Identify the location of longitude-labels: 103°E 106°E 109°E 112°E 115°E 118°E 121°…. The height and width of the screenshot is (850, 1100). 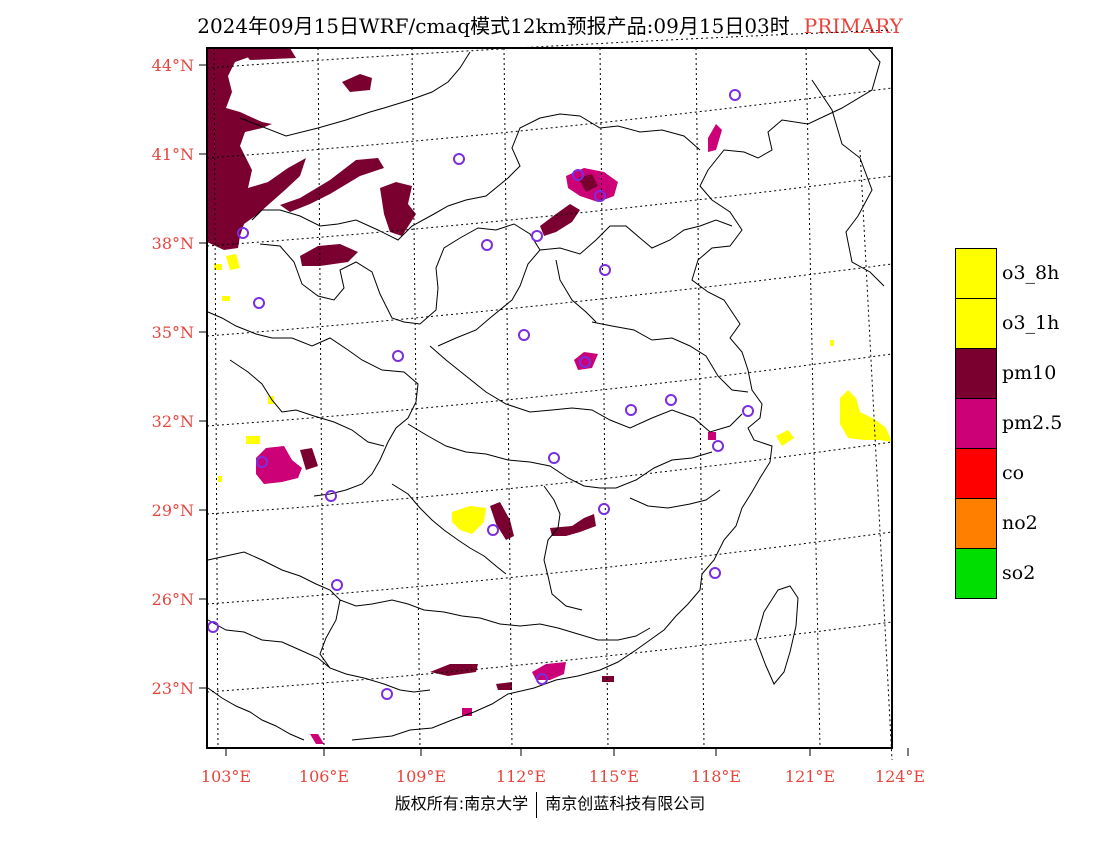
(563, 776).